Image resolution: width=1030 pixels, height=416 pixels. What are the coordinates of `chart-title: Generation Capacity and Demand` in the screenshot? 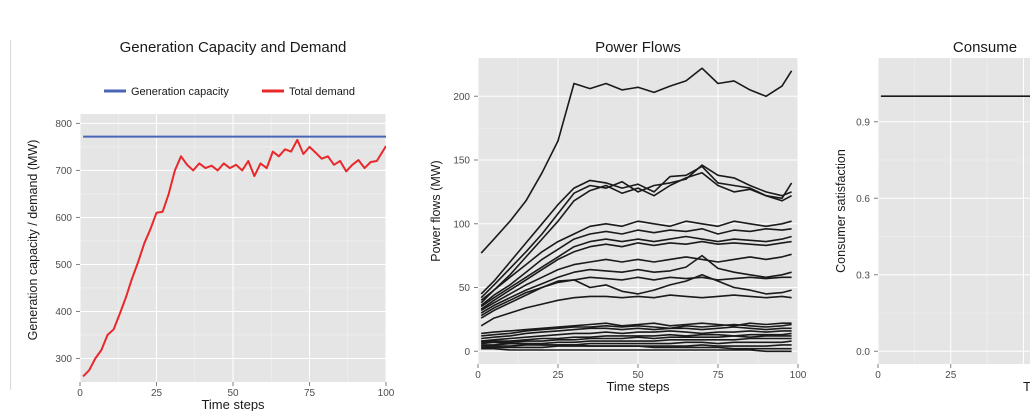 It's located at (233, 47).